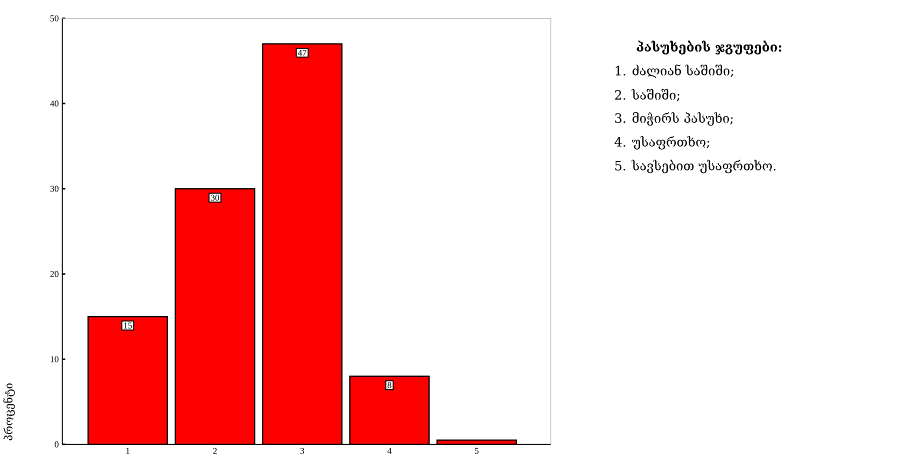 The image size is (907, 466). What do you see at coordinates (674, 119) in the screenshot?
I see `text: 3. მიჭირს პასუხი;` at bounding box center [674, 119].